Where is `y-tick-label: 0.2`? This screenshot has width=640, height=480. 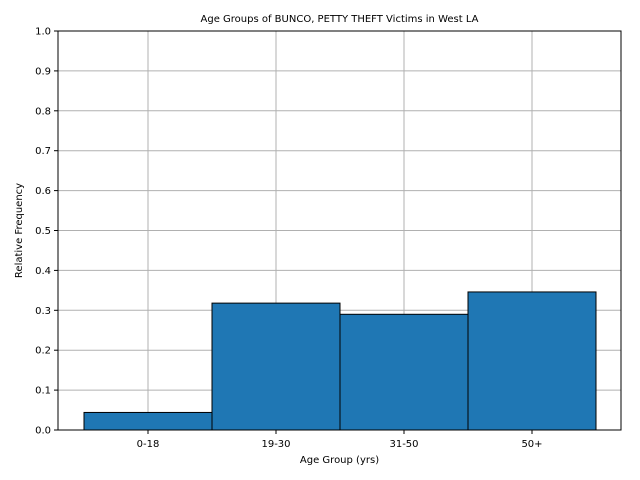 y-tick-label: 0.2 is located at coordinates (43, 351).